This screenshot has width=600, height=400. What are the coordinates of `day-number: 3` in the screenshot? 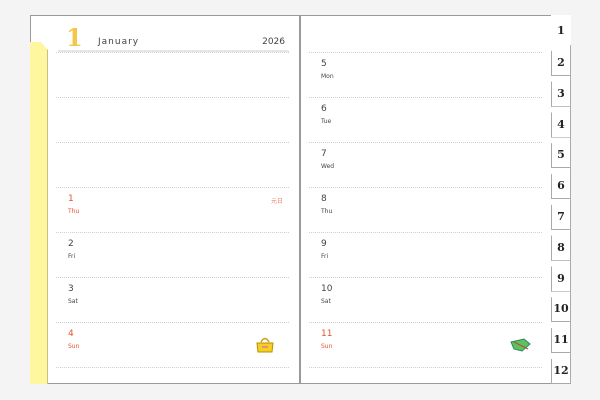 It's located at (71, 289).